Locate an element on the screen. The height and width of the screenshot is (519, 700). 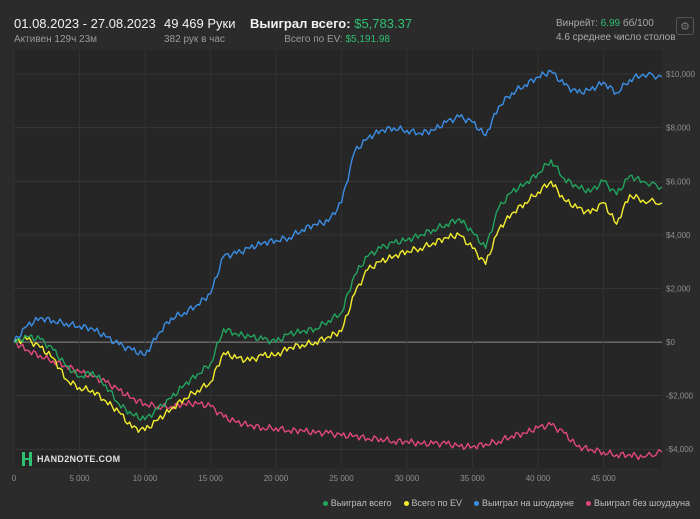
ev-value: $5,191.98 is located at coordinates (368, 39).